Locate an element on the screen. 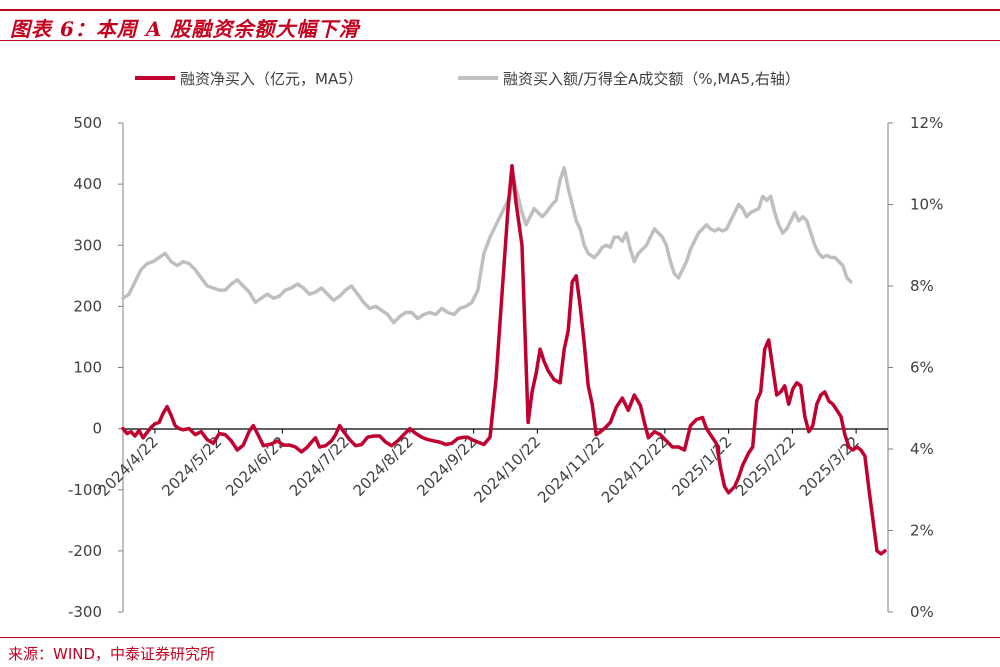 This screenshot has height=667, width=1000. left-tick-label: 0 is located at coordinates (97, 429).